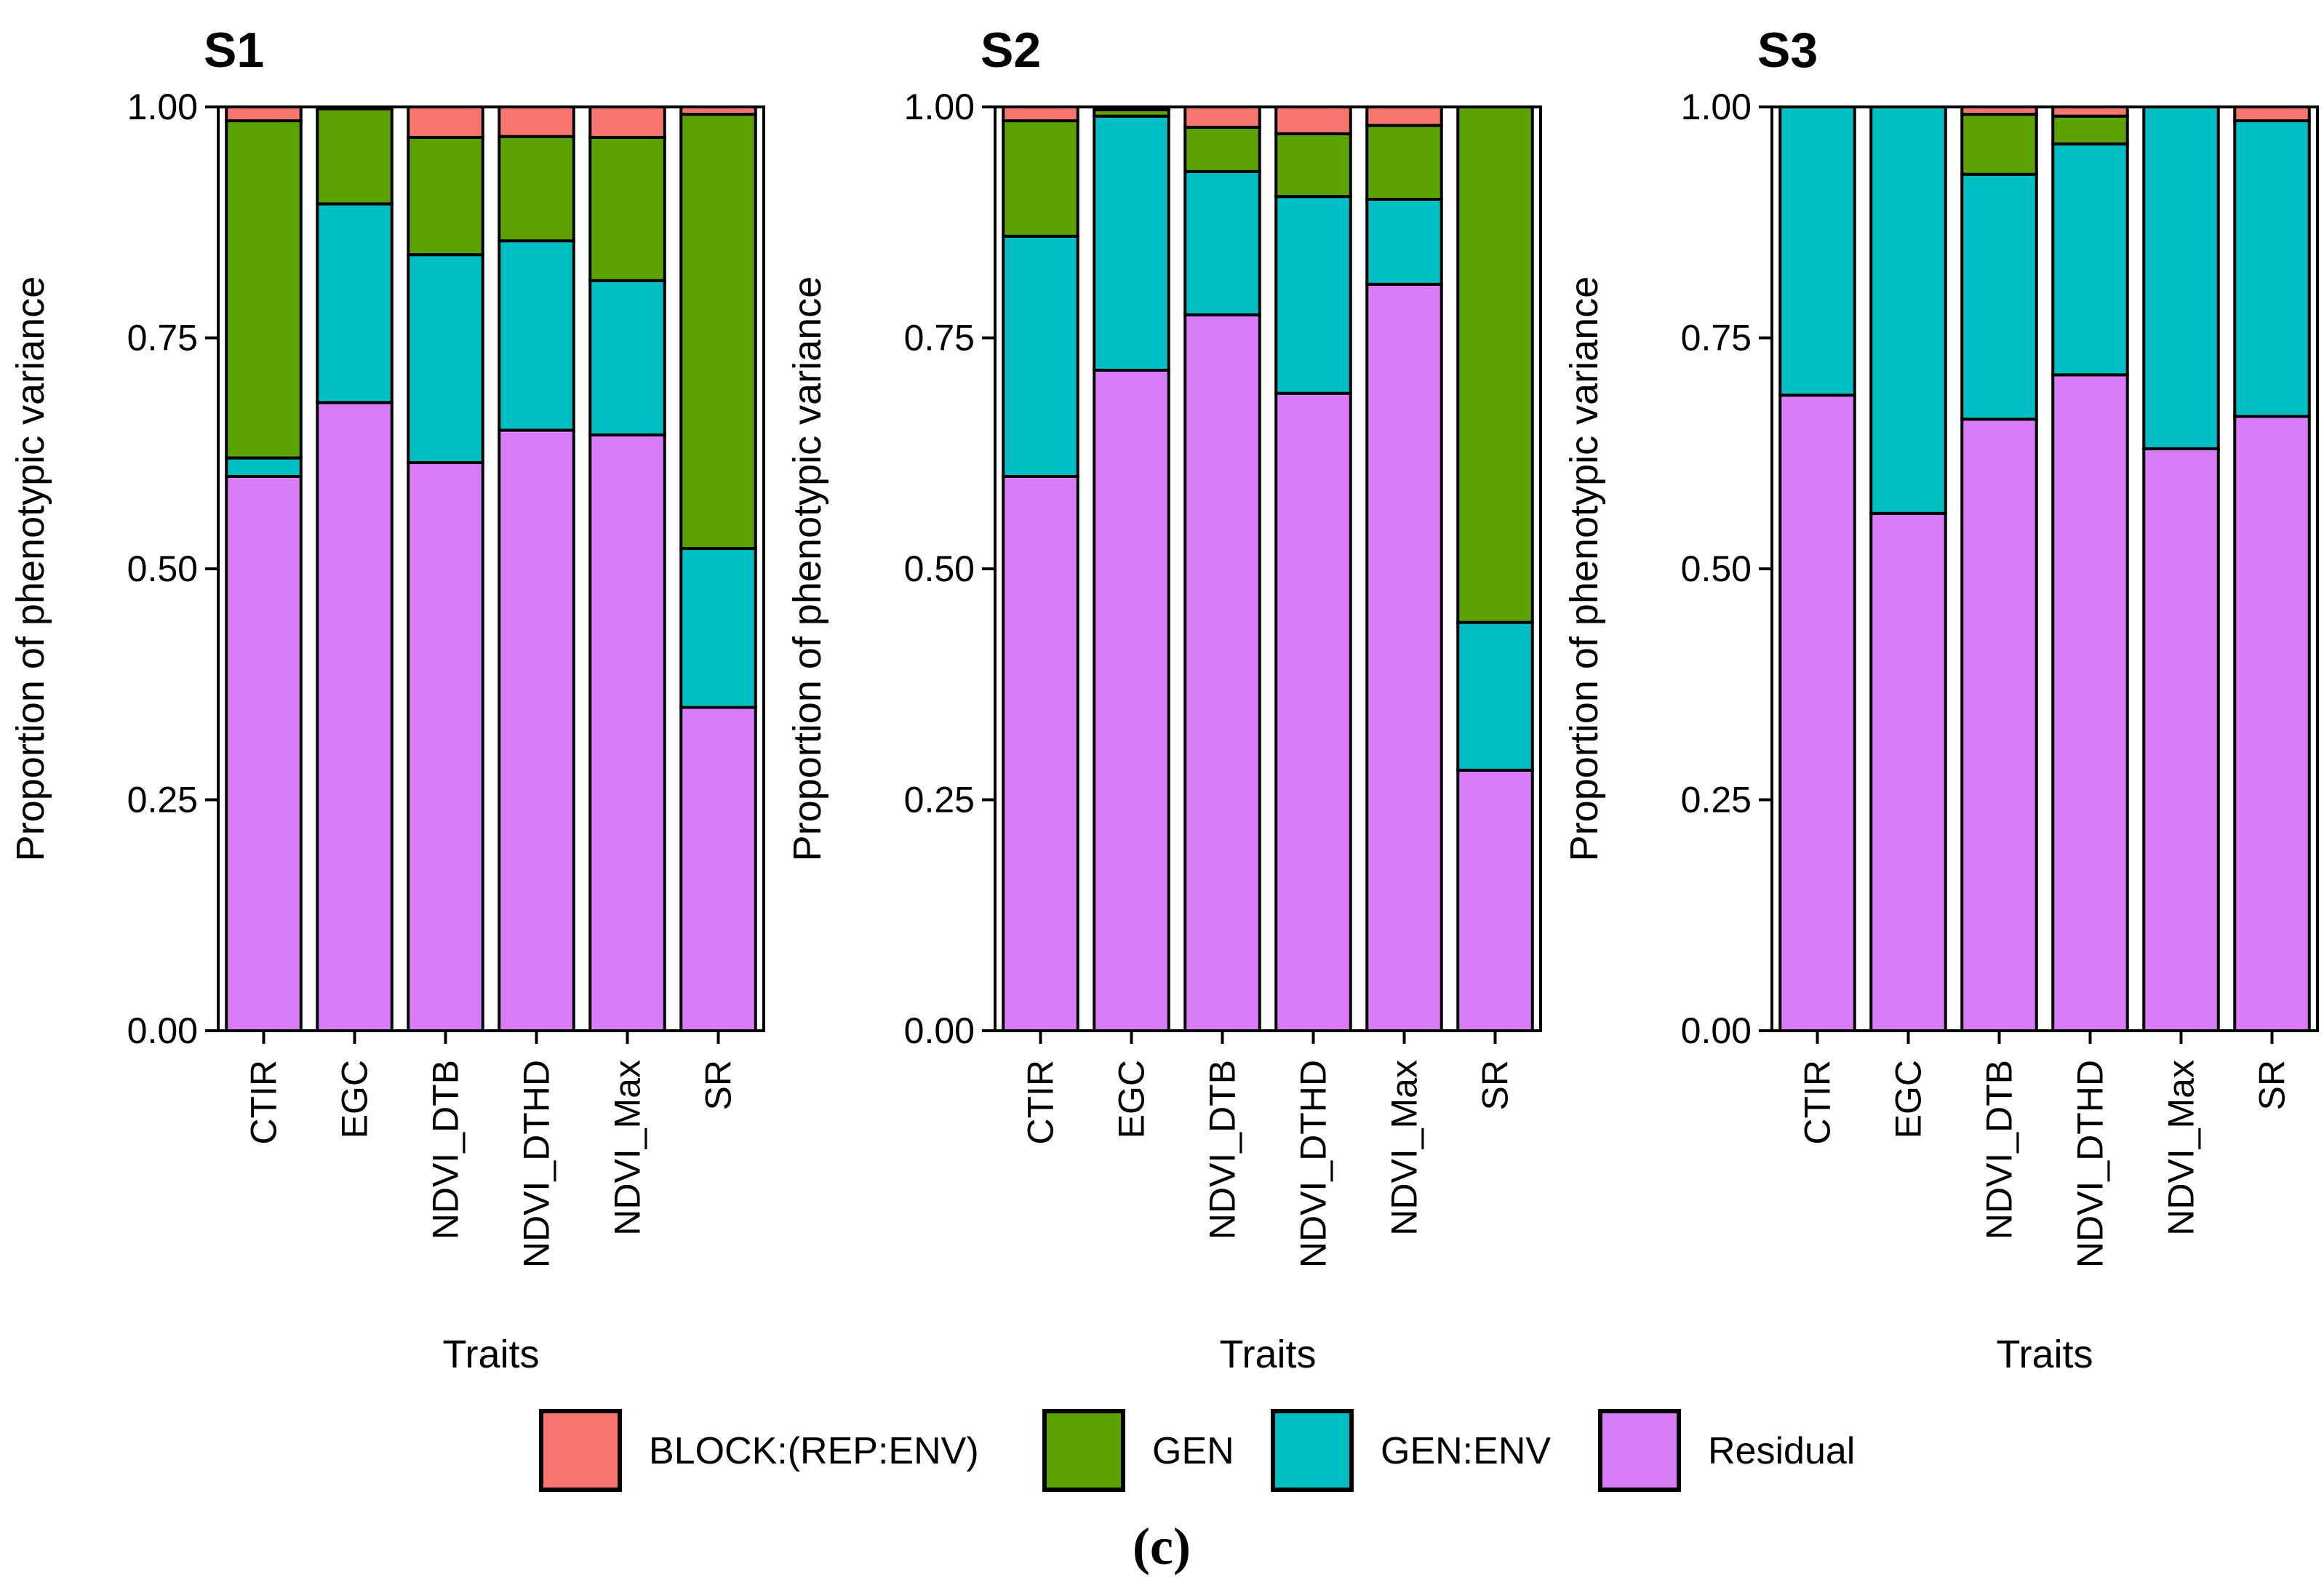 Image resolution: width=2324 pixels, height=1593 pixels. What do you see at coordinates (1466, 1451) in the screenshot?
I see `legend-label: GEN:ENV` at bounding box center [1466, 1451].